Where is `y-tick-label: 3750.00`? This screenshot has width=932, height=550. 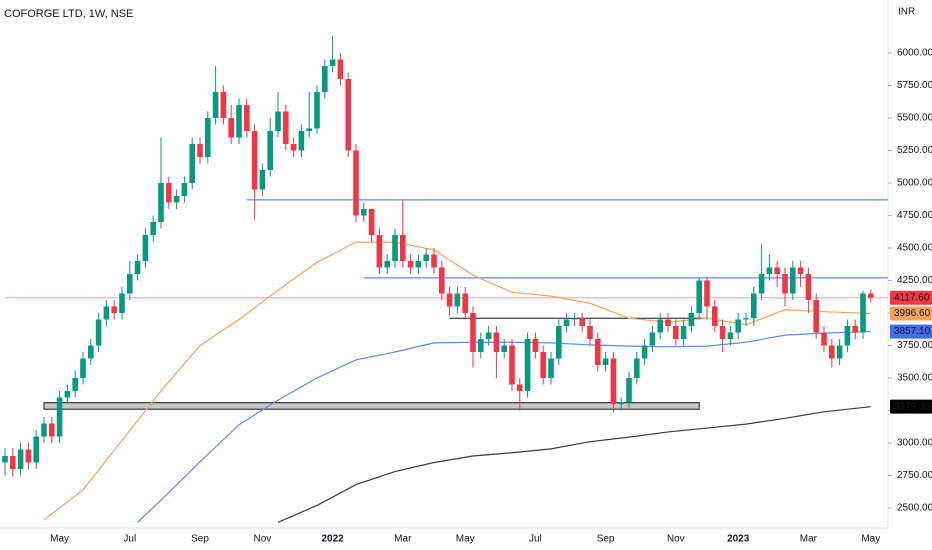
y-tick-label: 3750.00 is located at coordinates (914, 345).